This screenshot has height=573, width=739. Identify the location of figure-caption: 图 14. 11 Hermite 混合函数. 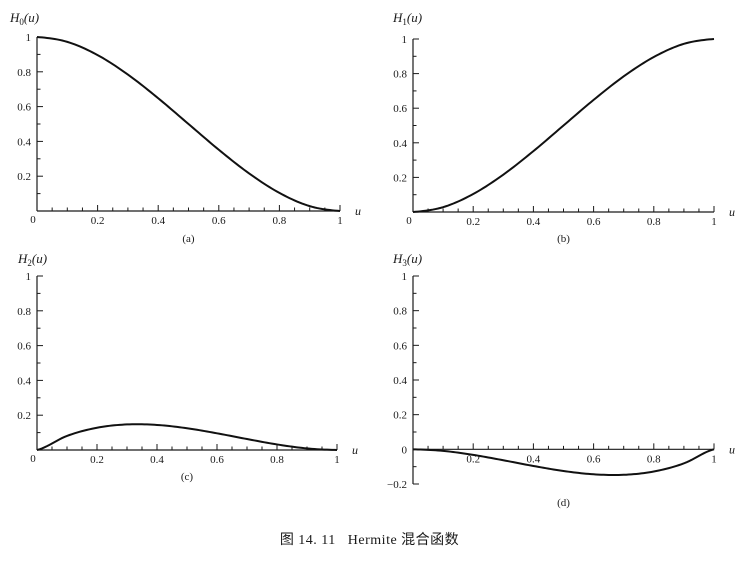
(369, 539).